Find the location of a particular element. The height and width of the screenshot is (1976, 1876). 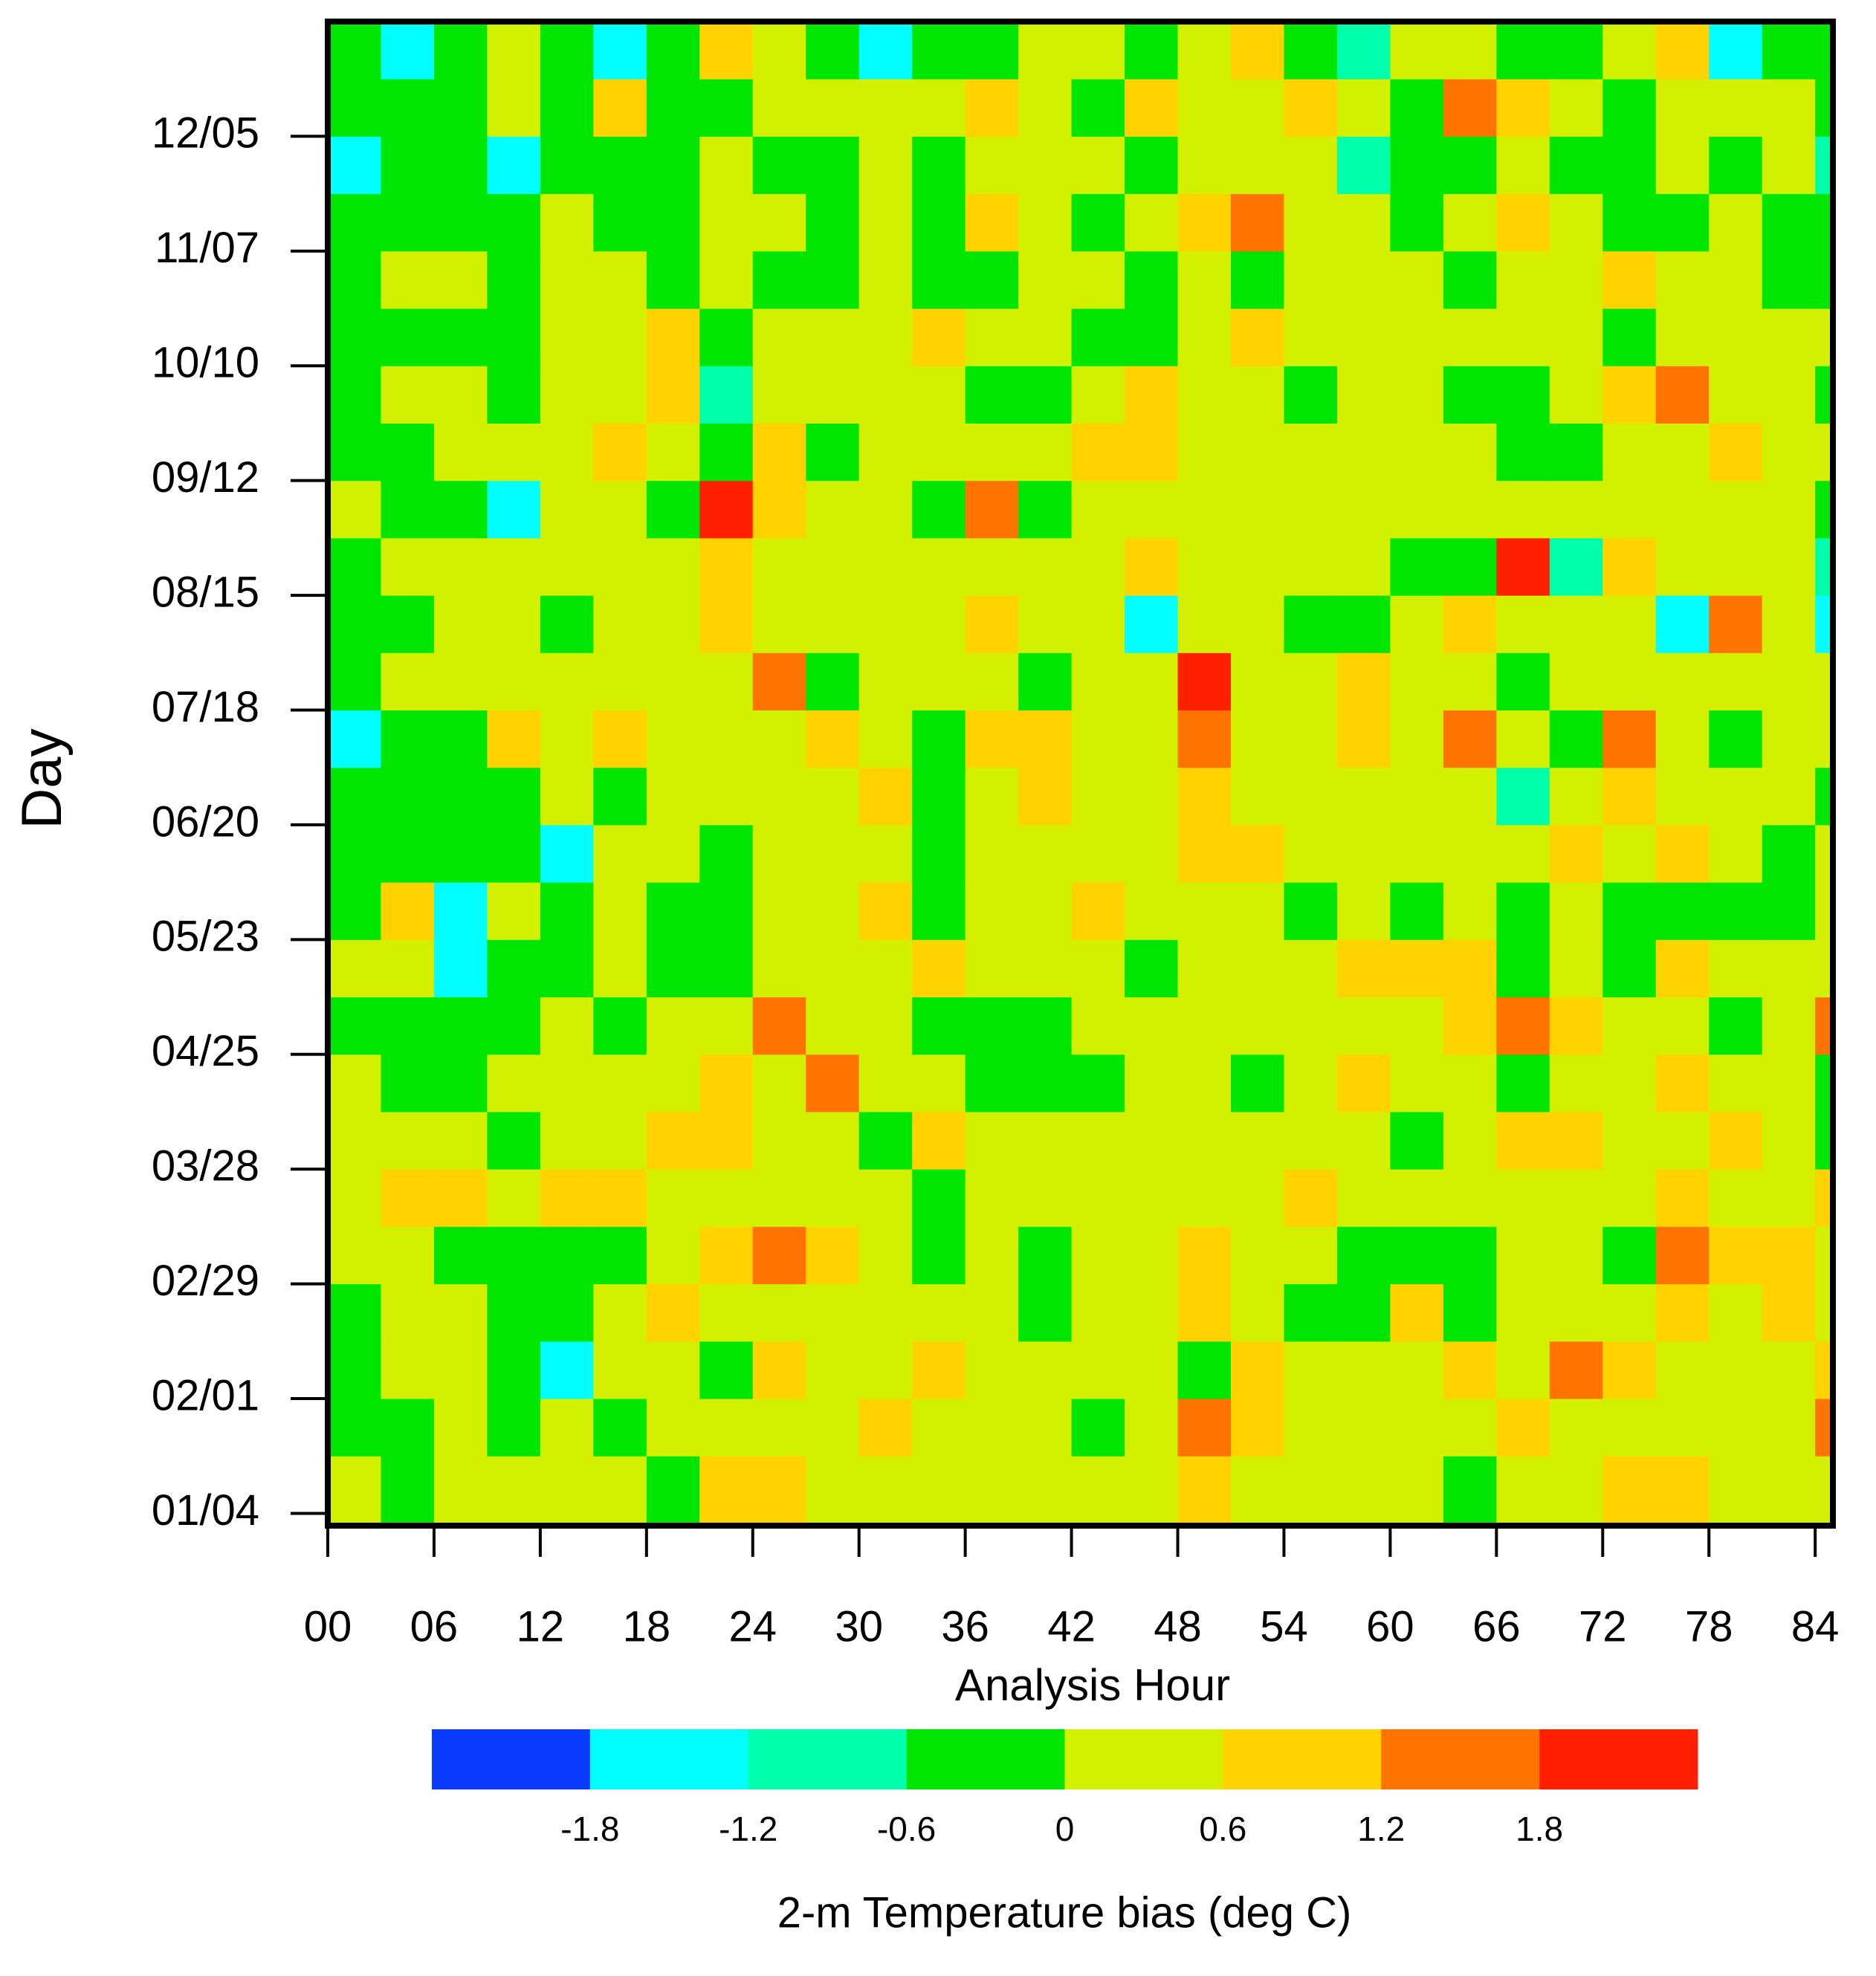

y-tick-label: 12/05 is located at coordinates (205, 133).